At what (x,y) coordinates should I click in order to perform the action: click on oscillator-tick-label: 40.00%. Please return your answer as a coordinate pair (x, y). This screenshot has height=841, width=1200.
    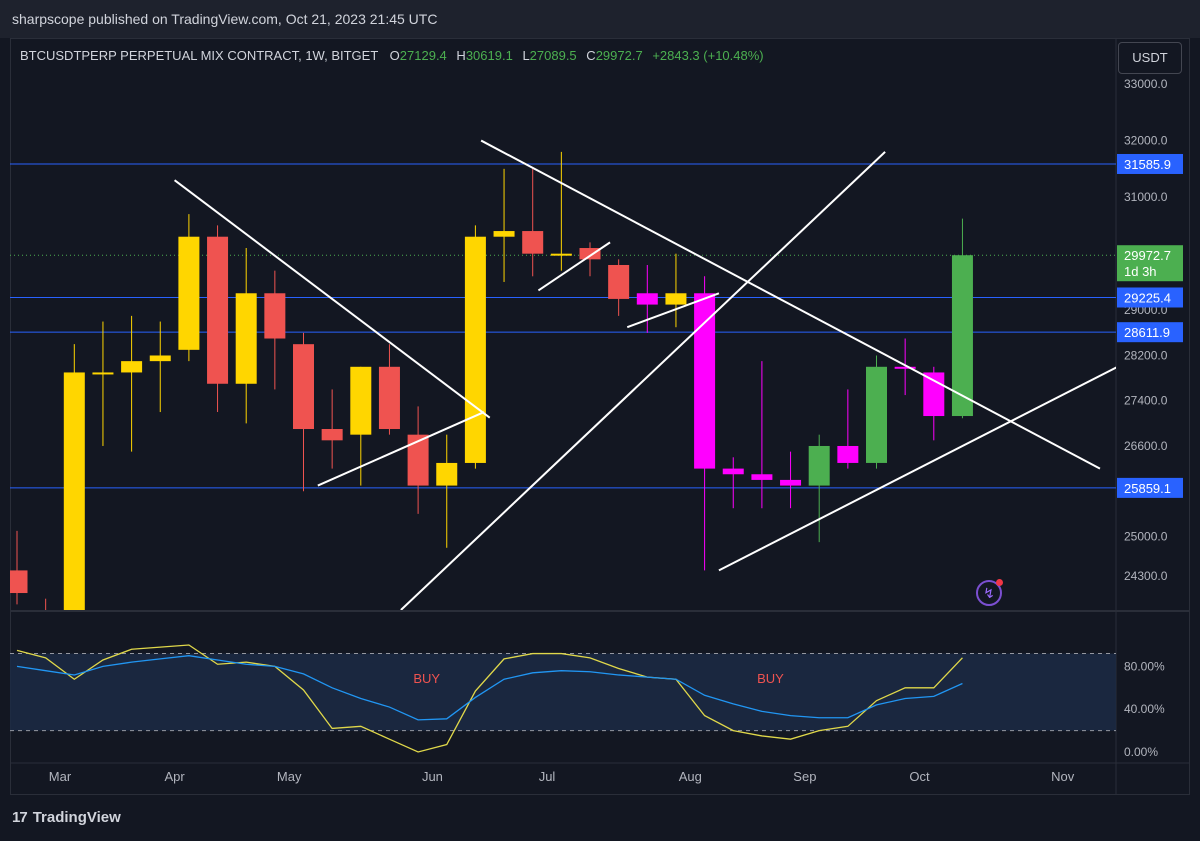
    Looking at the image, I should click on (1144, 709).